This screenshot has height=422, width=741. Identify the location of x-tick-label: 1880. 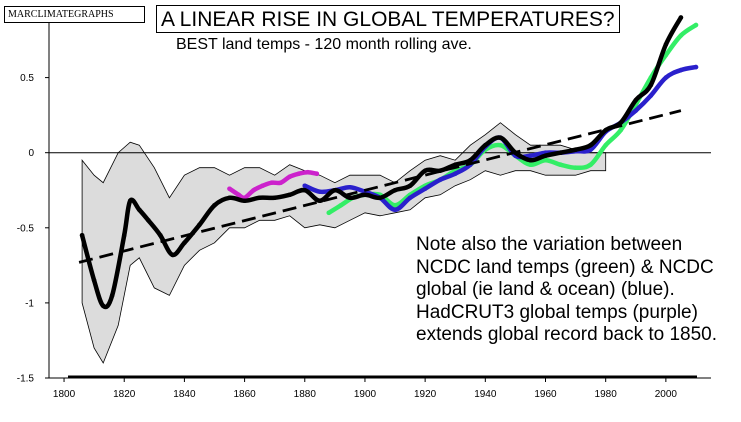
(305, 394).